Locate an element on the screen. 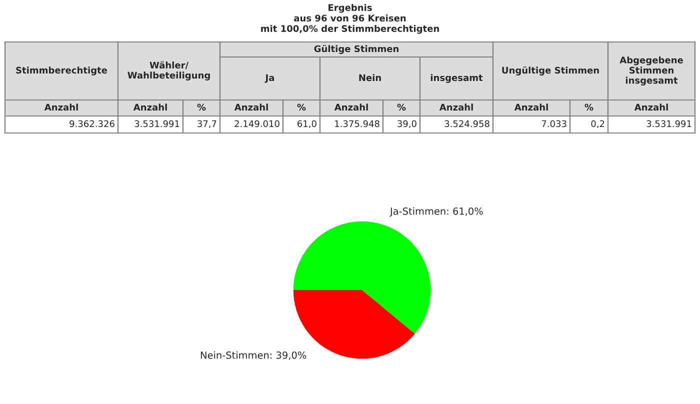 This screenshot has height=404, width=700. text: Abgegebene Stimmen insgesamt is located at coordinates (651, 71).